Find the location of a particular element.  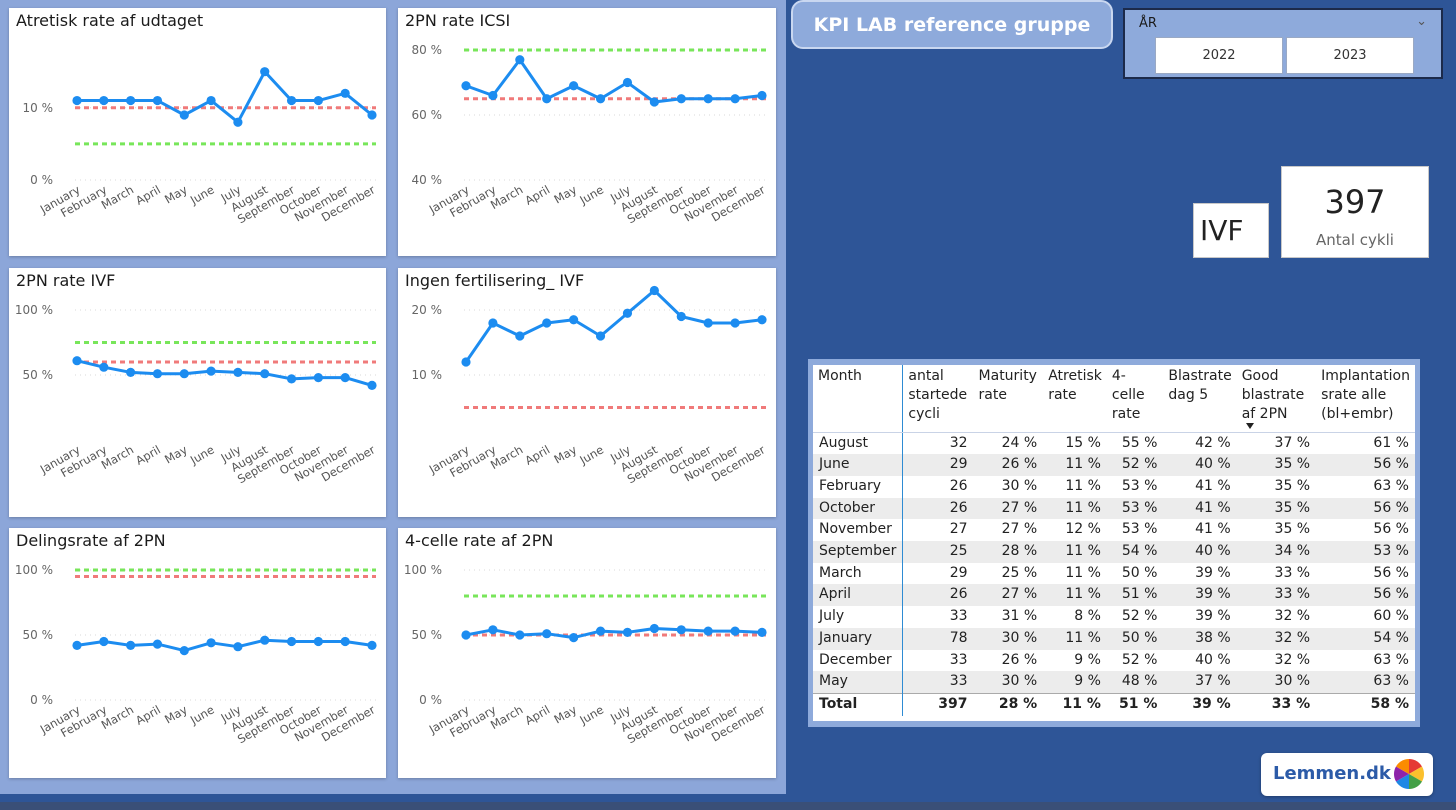

table-row: October 26 27 % 11 % 53 % 41 % 35 % 56 % is located at coordinates (1114, 508).